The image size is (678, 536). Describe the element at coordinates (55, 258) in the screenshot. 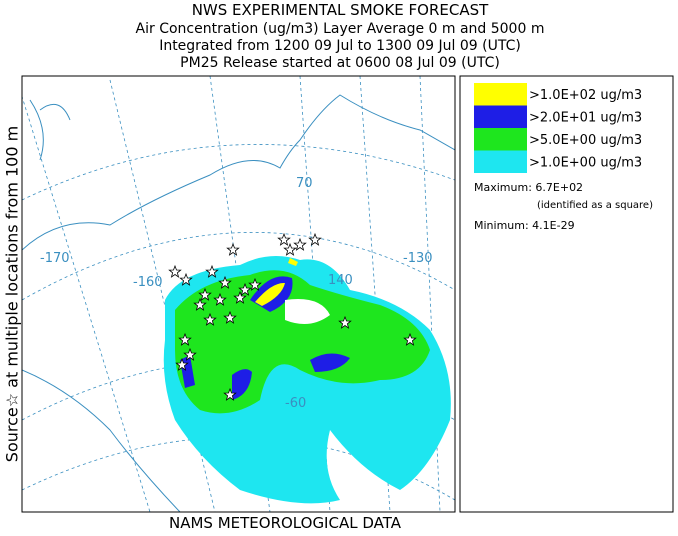

I see `graticule-label: -170` at that location.